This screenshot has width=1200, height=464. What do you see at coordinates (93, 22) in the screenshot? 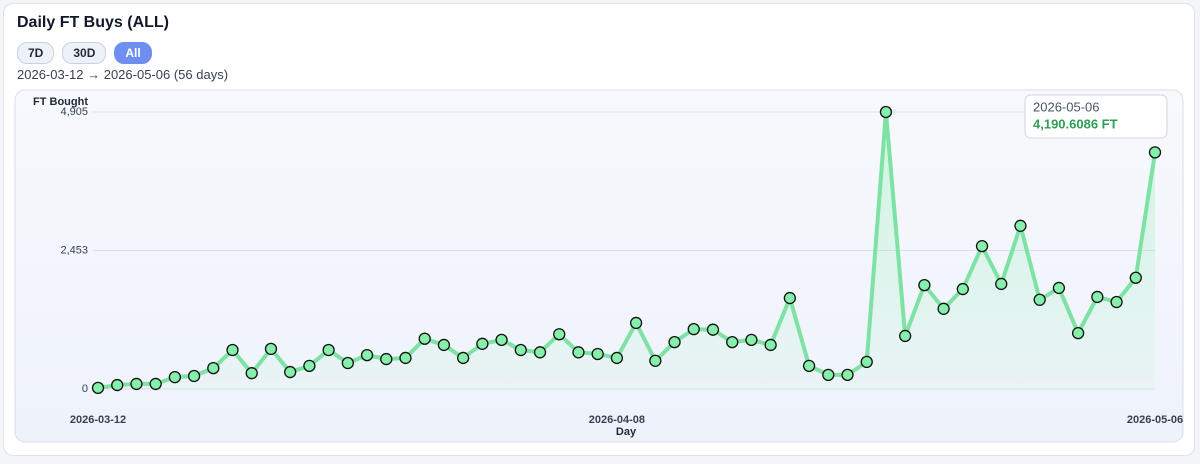
I see `chart-title: Daily FT Buys (ALL)` at bounding box center [93, 22].